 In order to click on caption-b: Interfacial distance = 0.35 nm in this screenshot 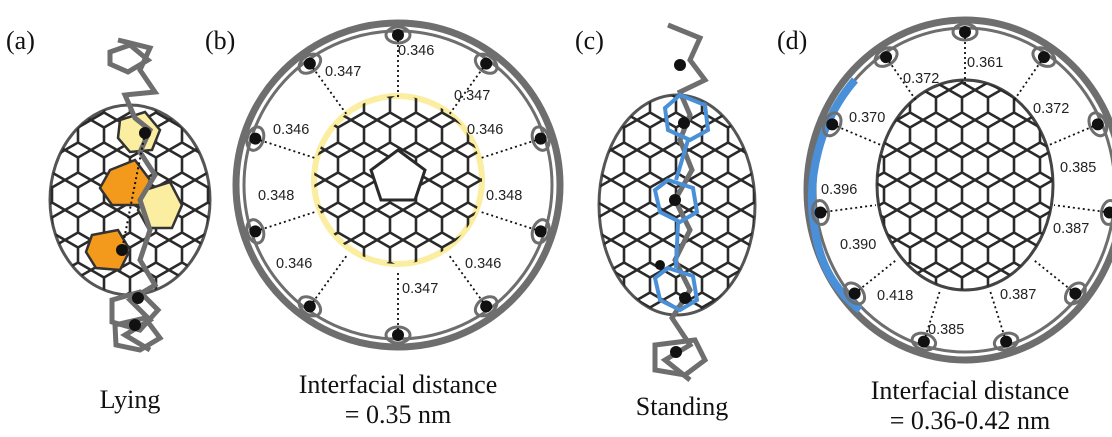, I will do `click(398, 400)`.